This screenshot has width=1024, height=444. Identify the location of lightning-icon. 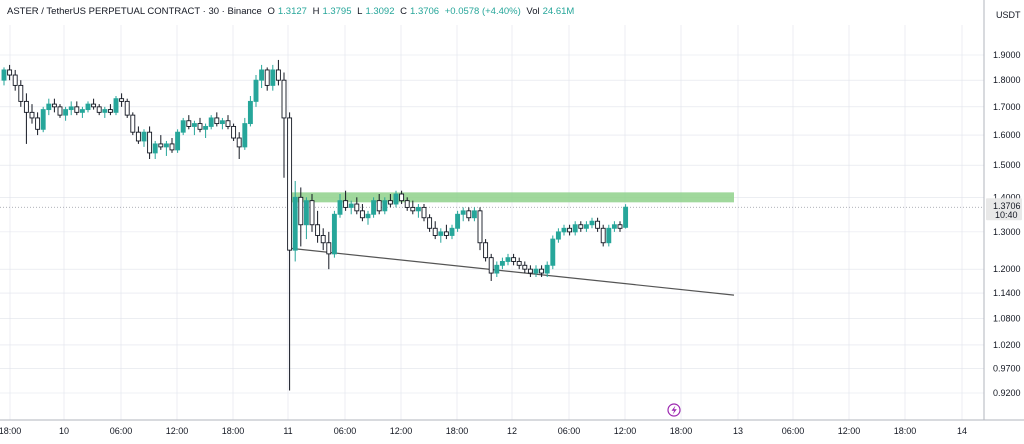
(674, 410).